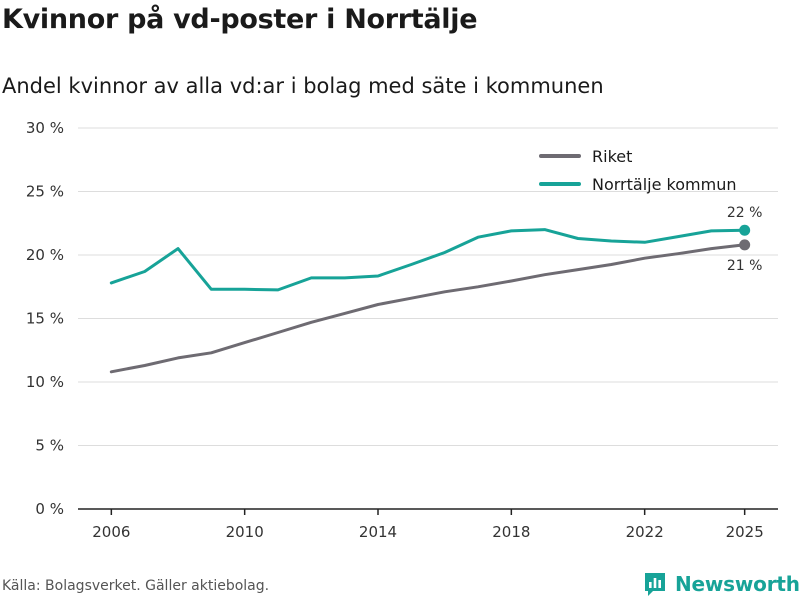  What do you see at coordinates (745, 532) in the screenshot?
I see `x-tick-label: 2025` at bounding box center [745, 532].